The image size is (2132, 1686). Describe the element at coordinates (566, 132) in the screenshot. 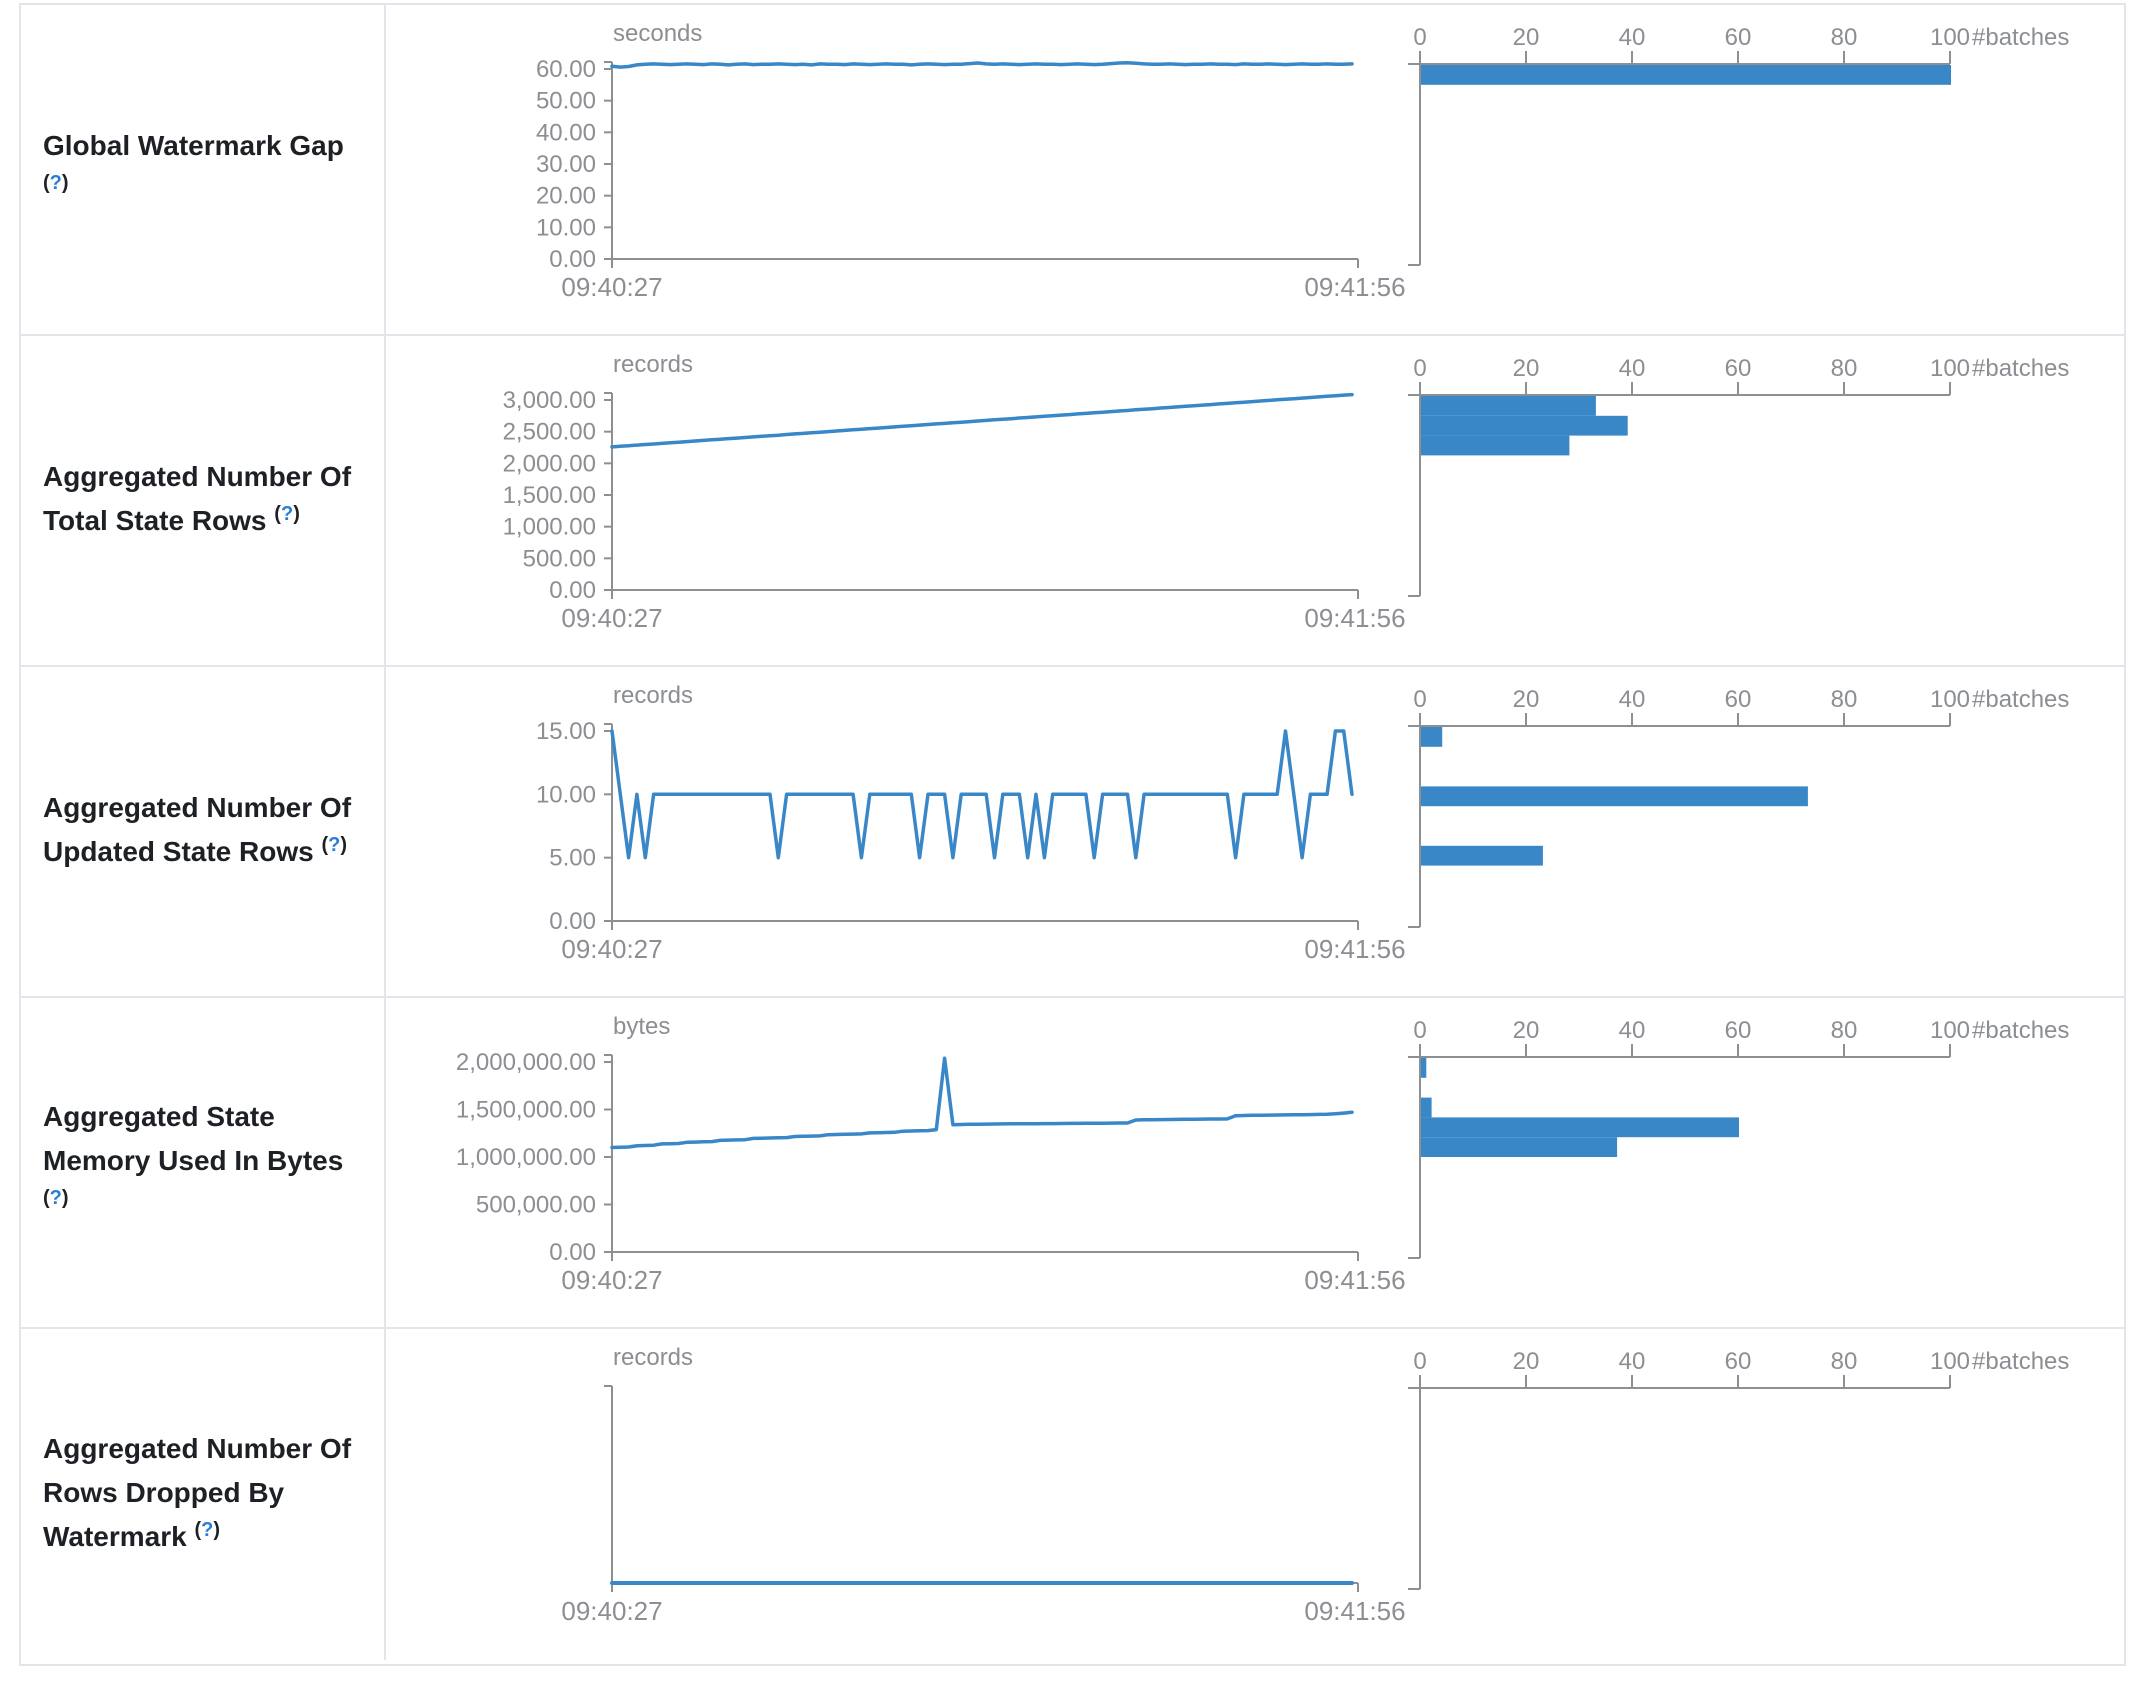

I see `svg-text: 40.00` at that location.